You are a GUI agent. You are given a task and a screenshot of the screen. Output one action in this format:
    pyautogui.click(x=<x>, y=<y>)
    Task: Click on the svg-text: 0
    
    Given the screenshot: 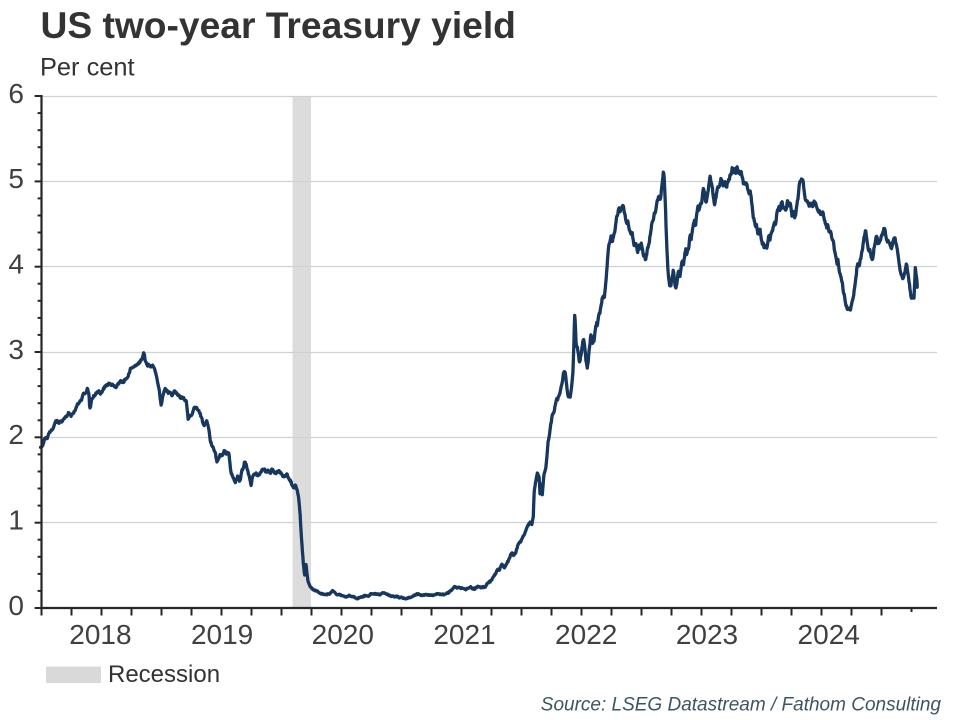 What is the action you would take?
    pyautogui.click(x=16, y=605)
    